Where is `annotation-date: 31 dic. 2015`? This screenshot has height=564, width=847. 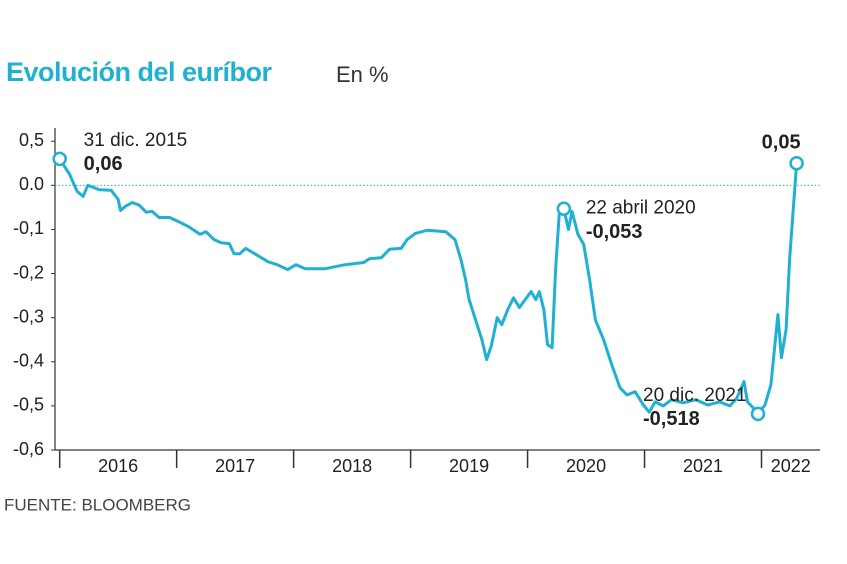 annotation-date: 31 dic. 2015 is located at coordinates (136, 140).